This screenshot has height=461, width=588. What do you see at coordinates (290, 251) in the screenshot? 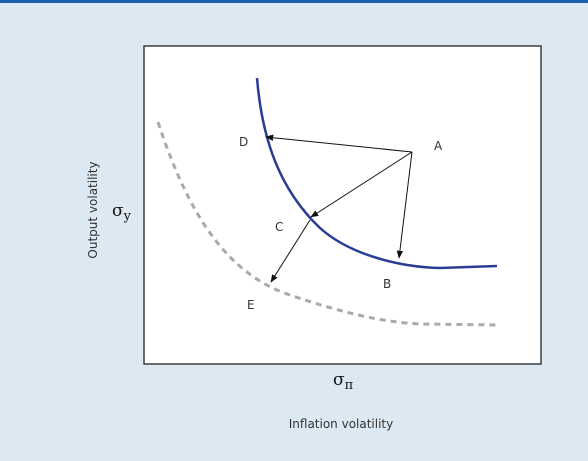
I see `arrow-c-e` at bounding box center [290, 251].